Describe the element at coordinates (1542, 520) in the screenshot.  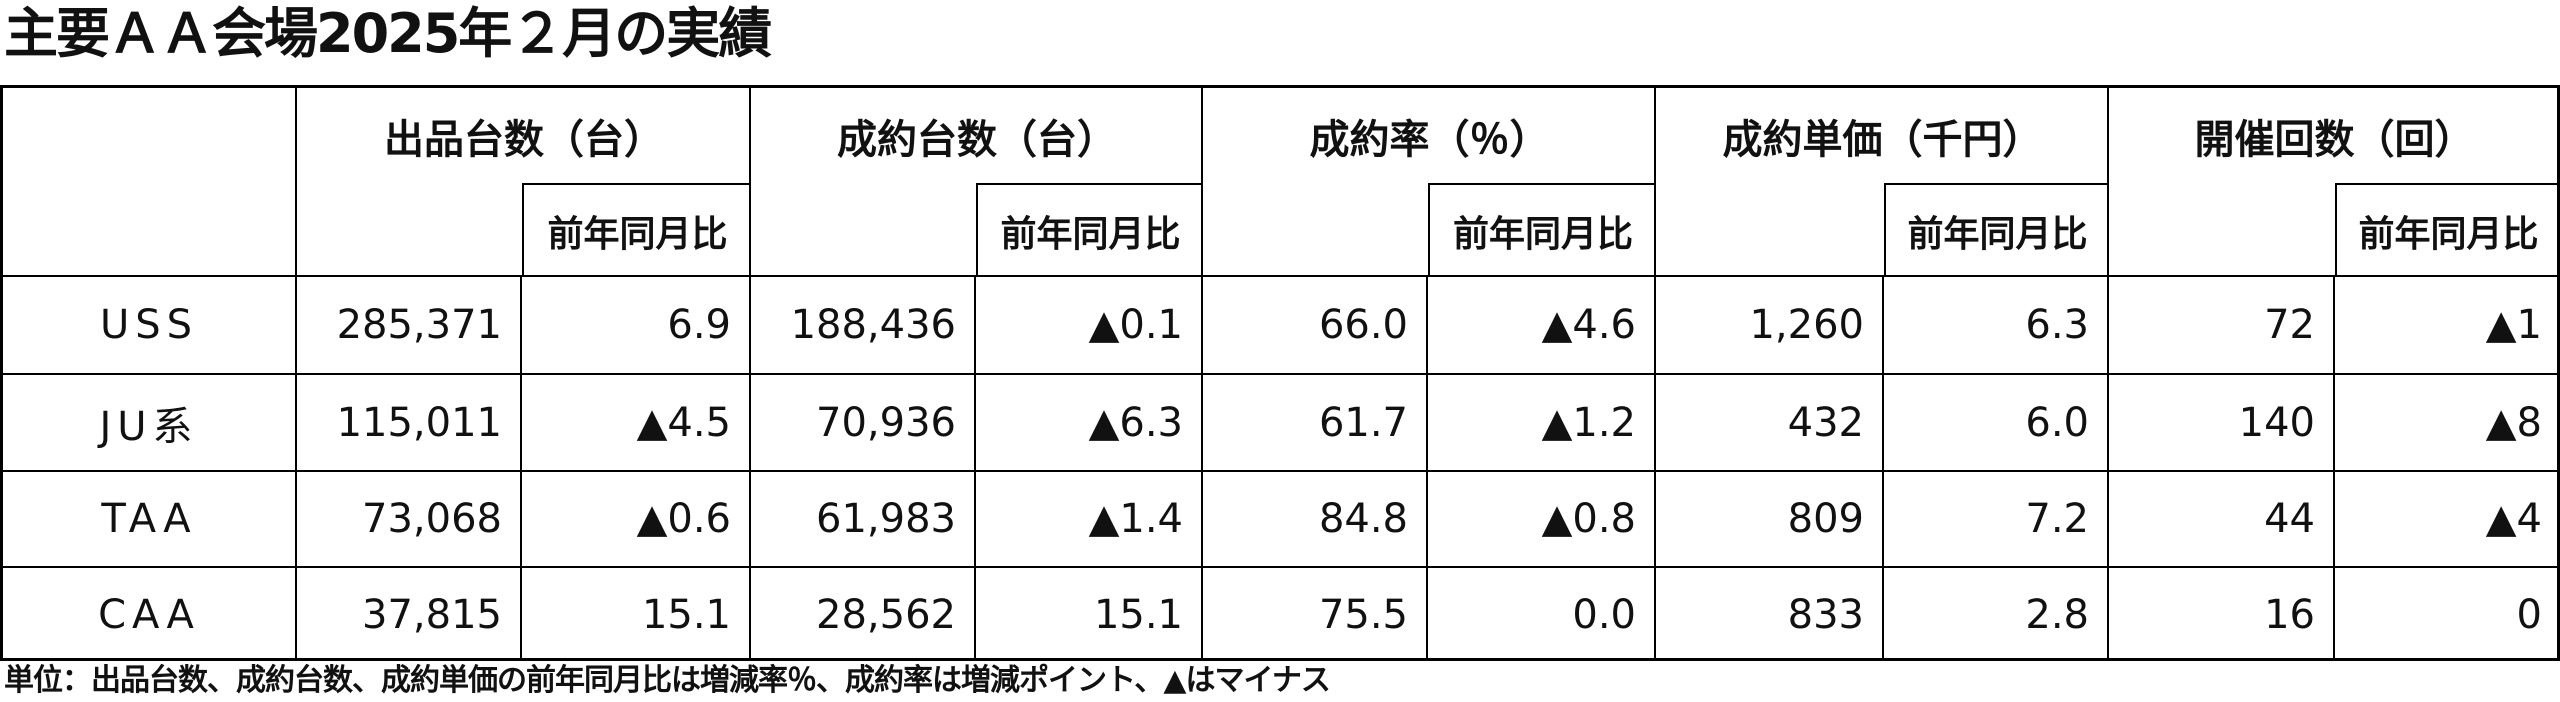
I see `cell: ▲0.8` at that location.